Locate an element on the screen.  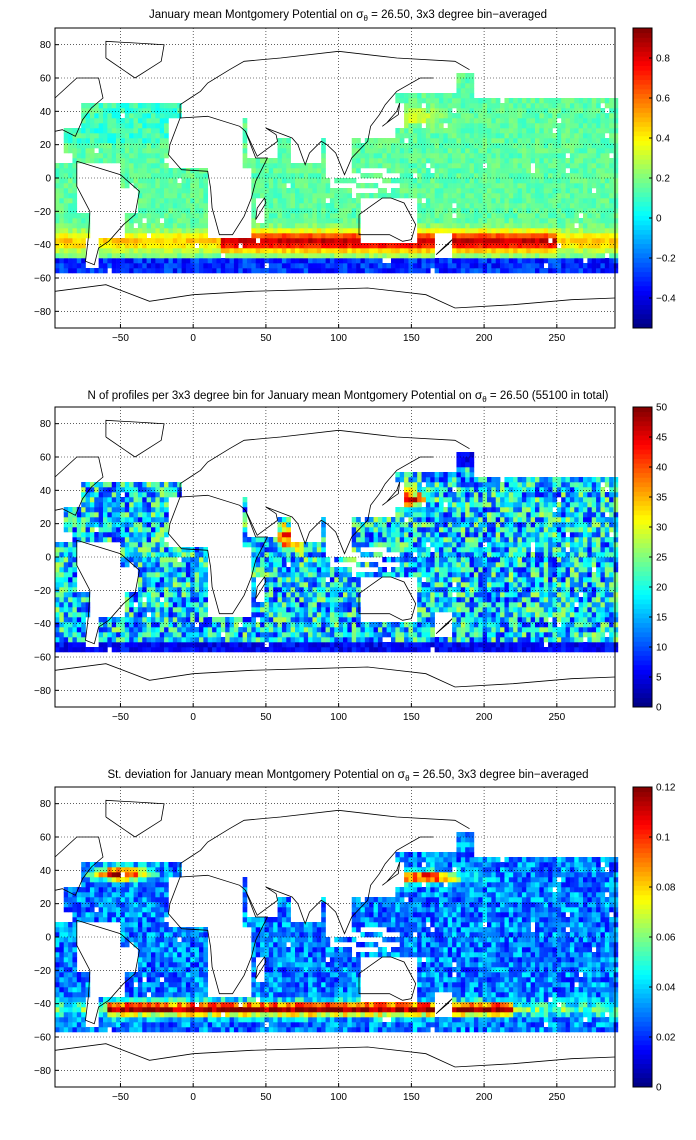
y-tick-label: 40 is located at coordinates (46, 112).